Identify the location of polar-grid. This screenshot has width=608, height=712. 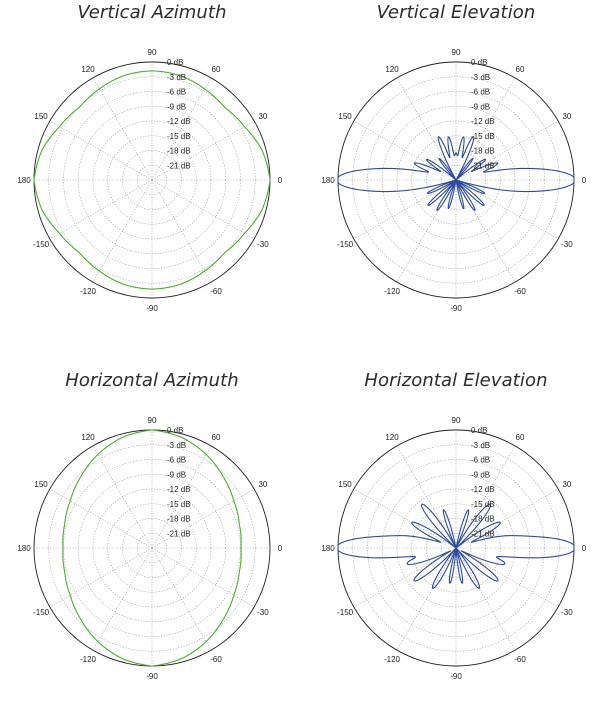
(152, 180).